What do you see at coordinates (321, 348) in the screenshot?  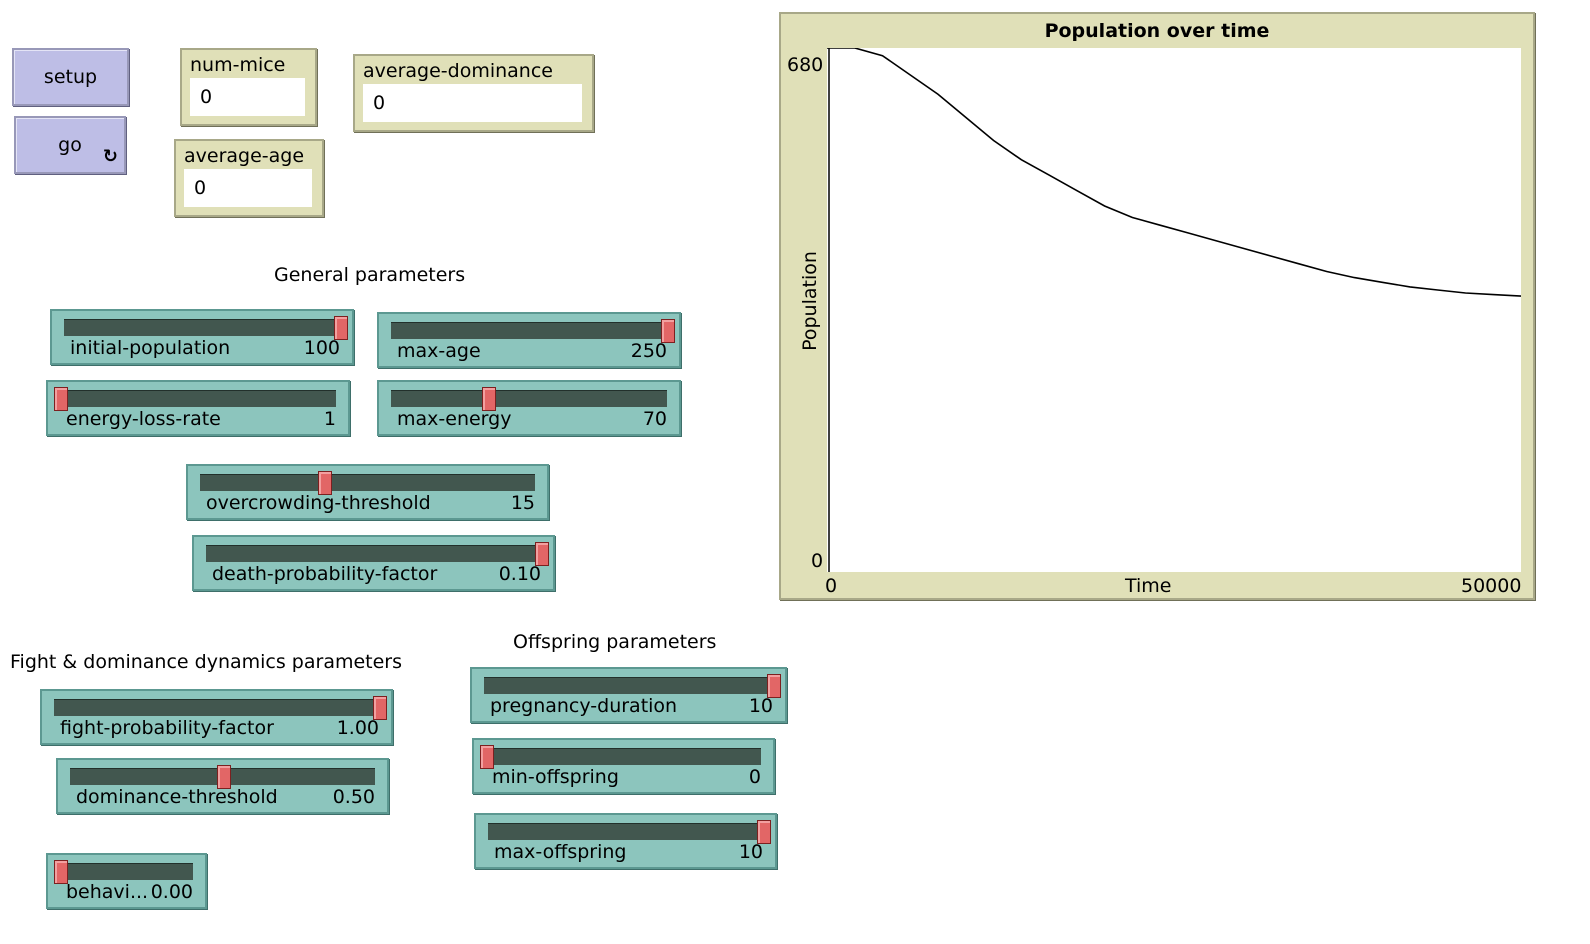 I see `slider-value: 100` at bounding box center [321, 348].